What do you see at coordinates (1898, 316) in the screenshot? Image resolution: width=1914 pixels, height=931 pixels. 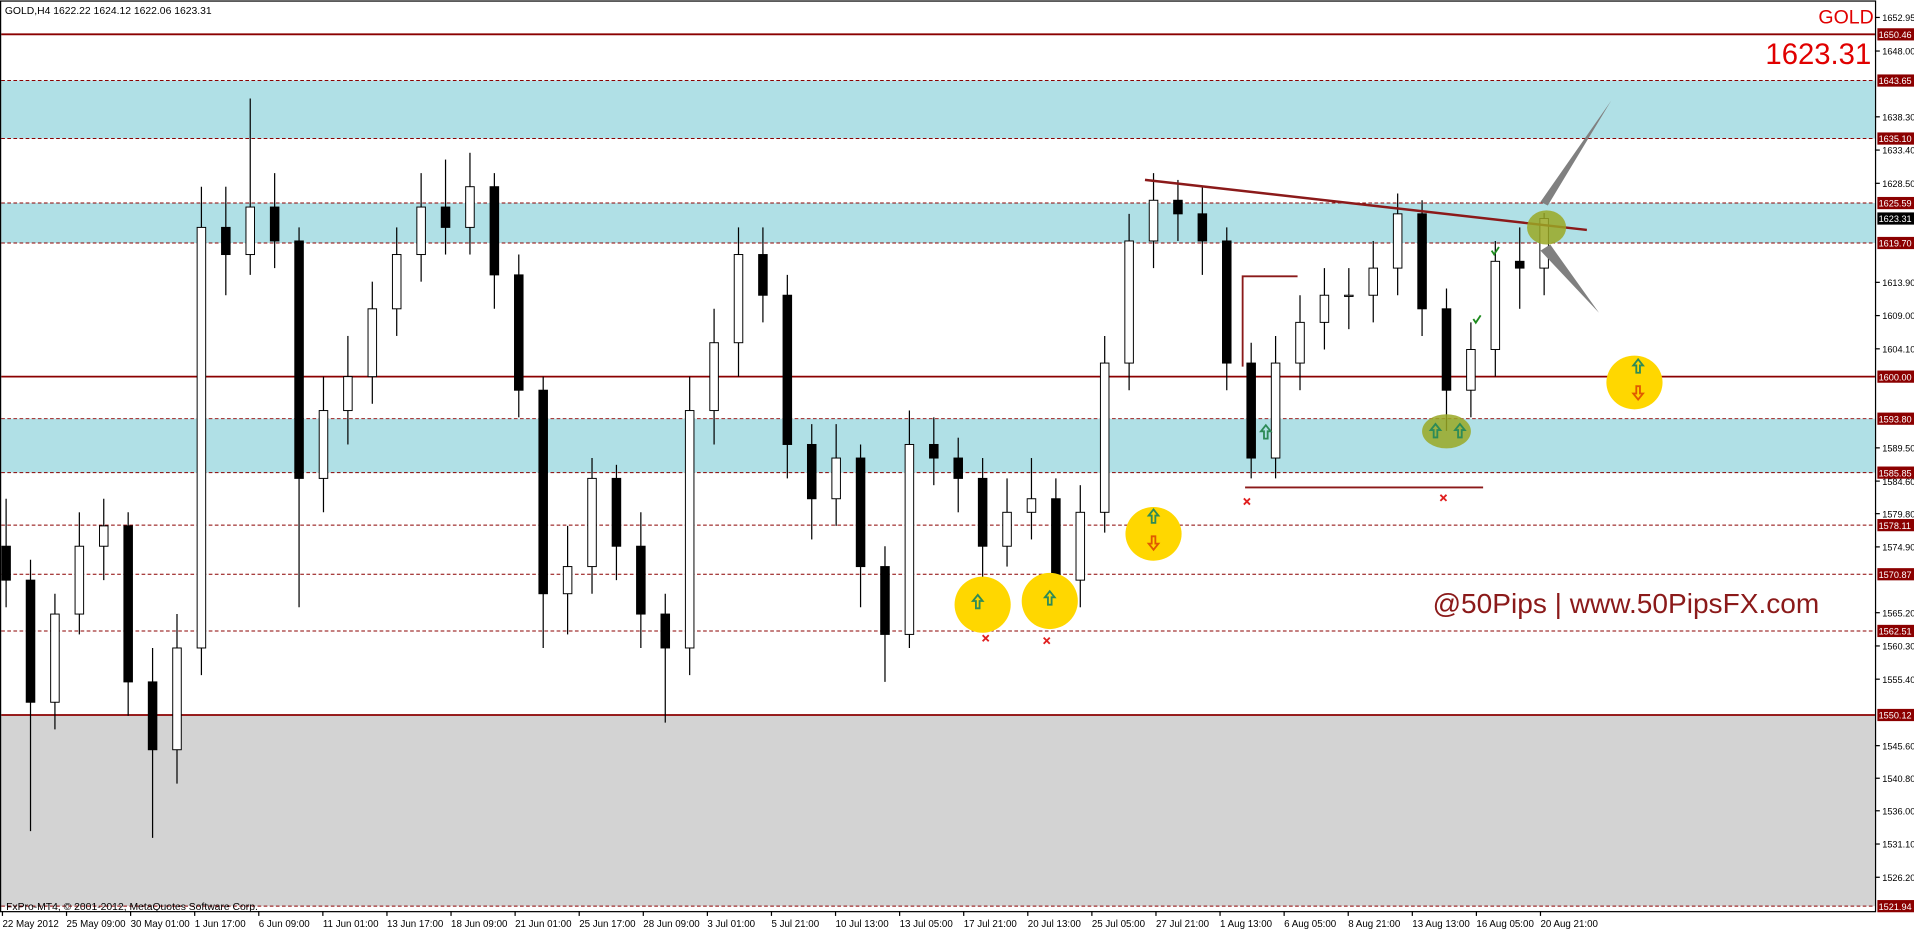 I see `y-tick-label: 1609.00` at bounding box center [1898, 316].